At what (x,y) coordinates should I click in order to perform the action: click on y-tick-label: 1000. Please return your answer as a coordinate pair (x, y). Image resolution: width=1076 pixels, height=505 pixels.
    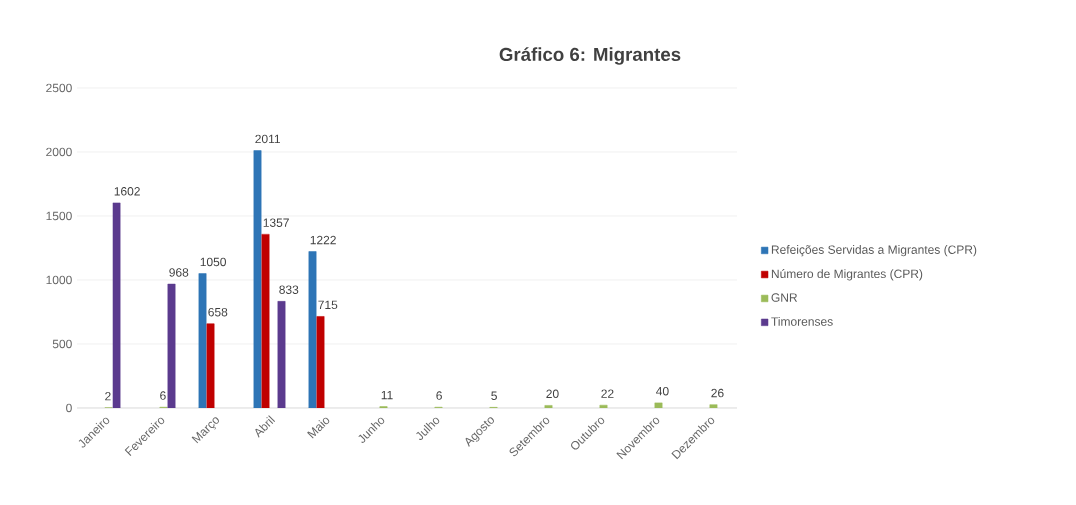
    Looking at the image, I should click on (59, 280).